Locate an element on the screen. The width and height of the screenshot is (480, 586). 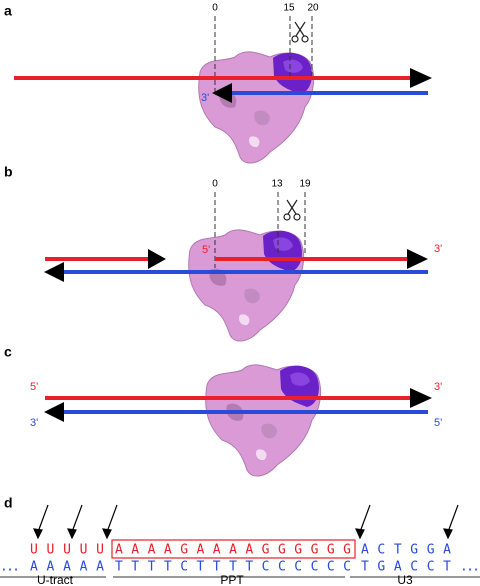
region-label: PPT is located at coordinates (232, 579).